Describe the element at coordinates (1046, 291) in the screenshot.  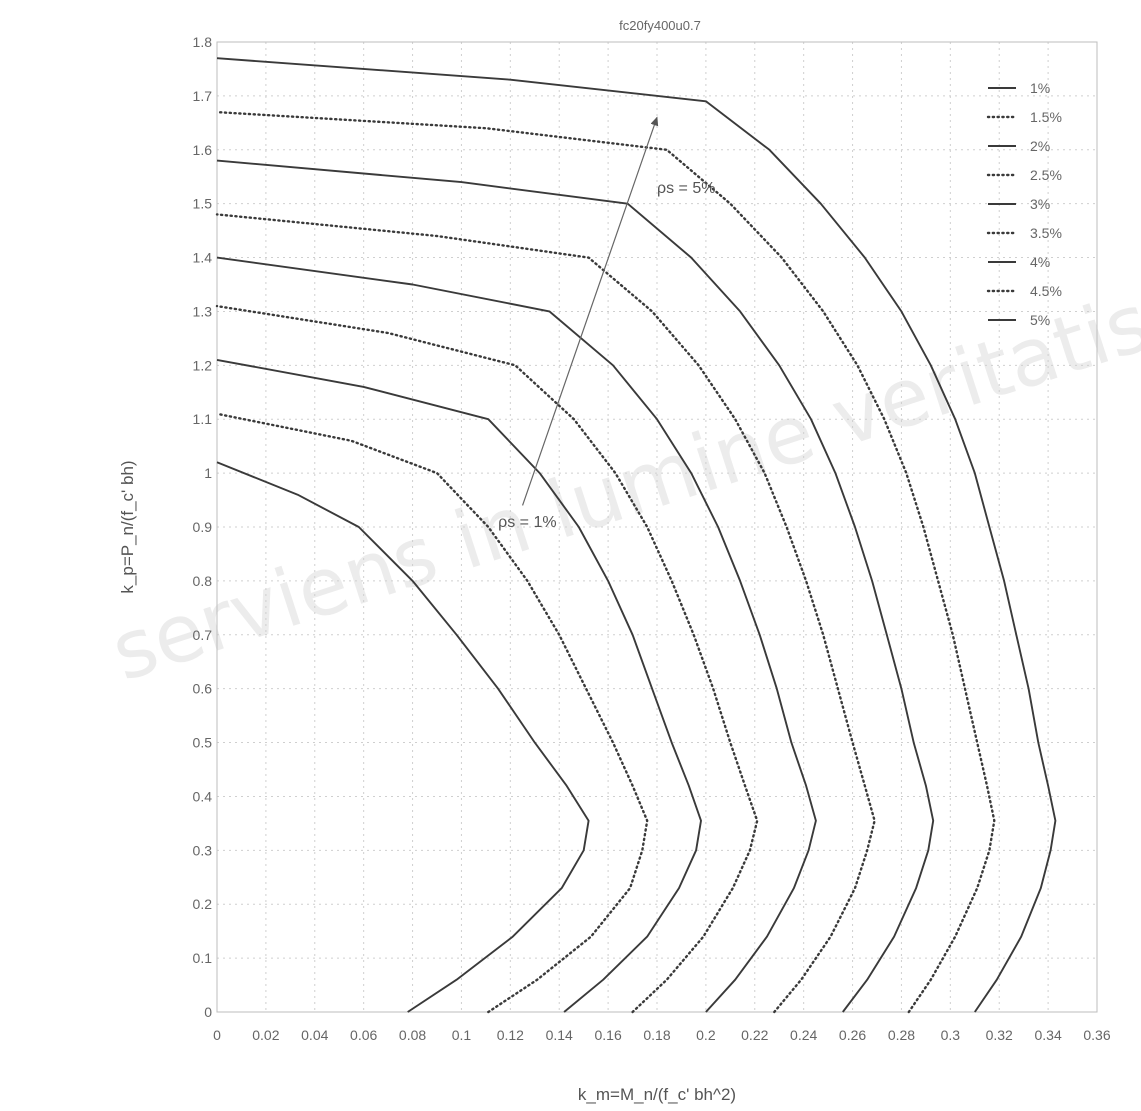
I see `legend-label-7: 4.5%` at that location.